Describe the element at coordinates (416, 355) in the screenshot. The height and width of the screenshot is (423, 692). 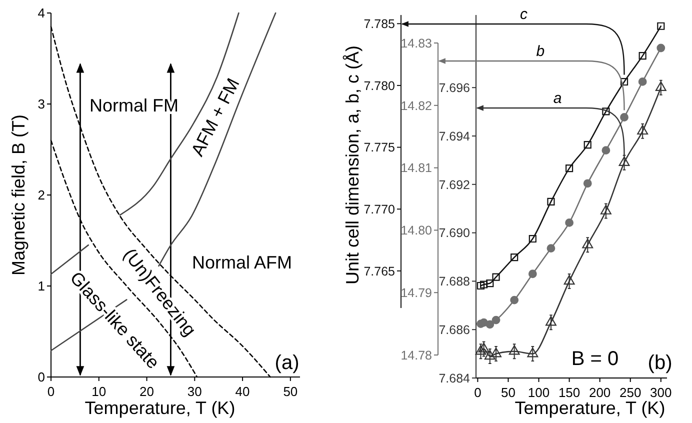
I see `y2-tick-label: 14.78` at that location.